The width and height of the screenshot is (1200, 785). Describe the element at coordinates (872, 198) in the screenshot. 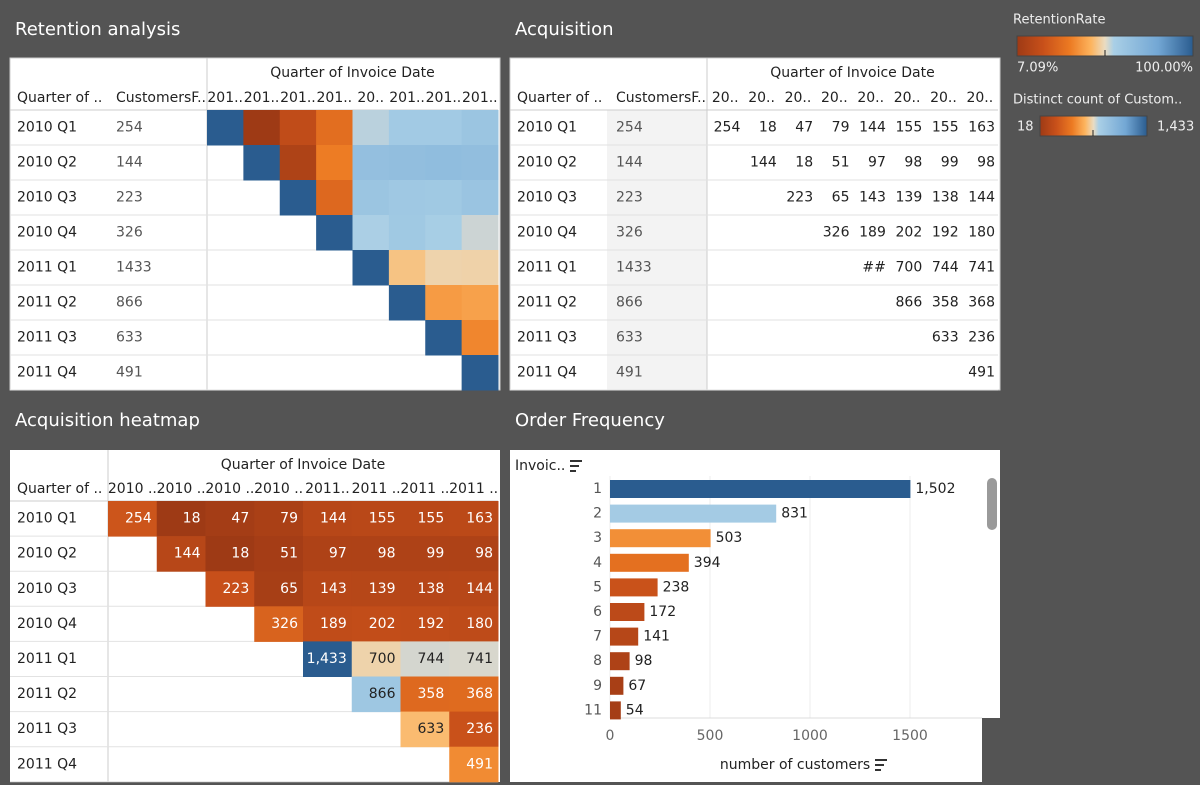

I see `cell-value: 143` at that location.